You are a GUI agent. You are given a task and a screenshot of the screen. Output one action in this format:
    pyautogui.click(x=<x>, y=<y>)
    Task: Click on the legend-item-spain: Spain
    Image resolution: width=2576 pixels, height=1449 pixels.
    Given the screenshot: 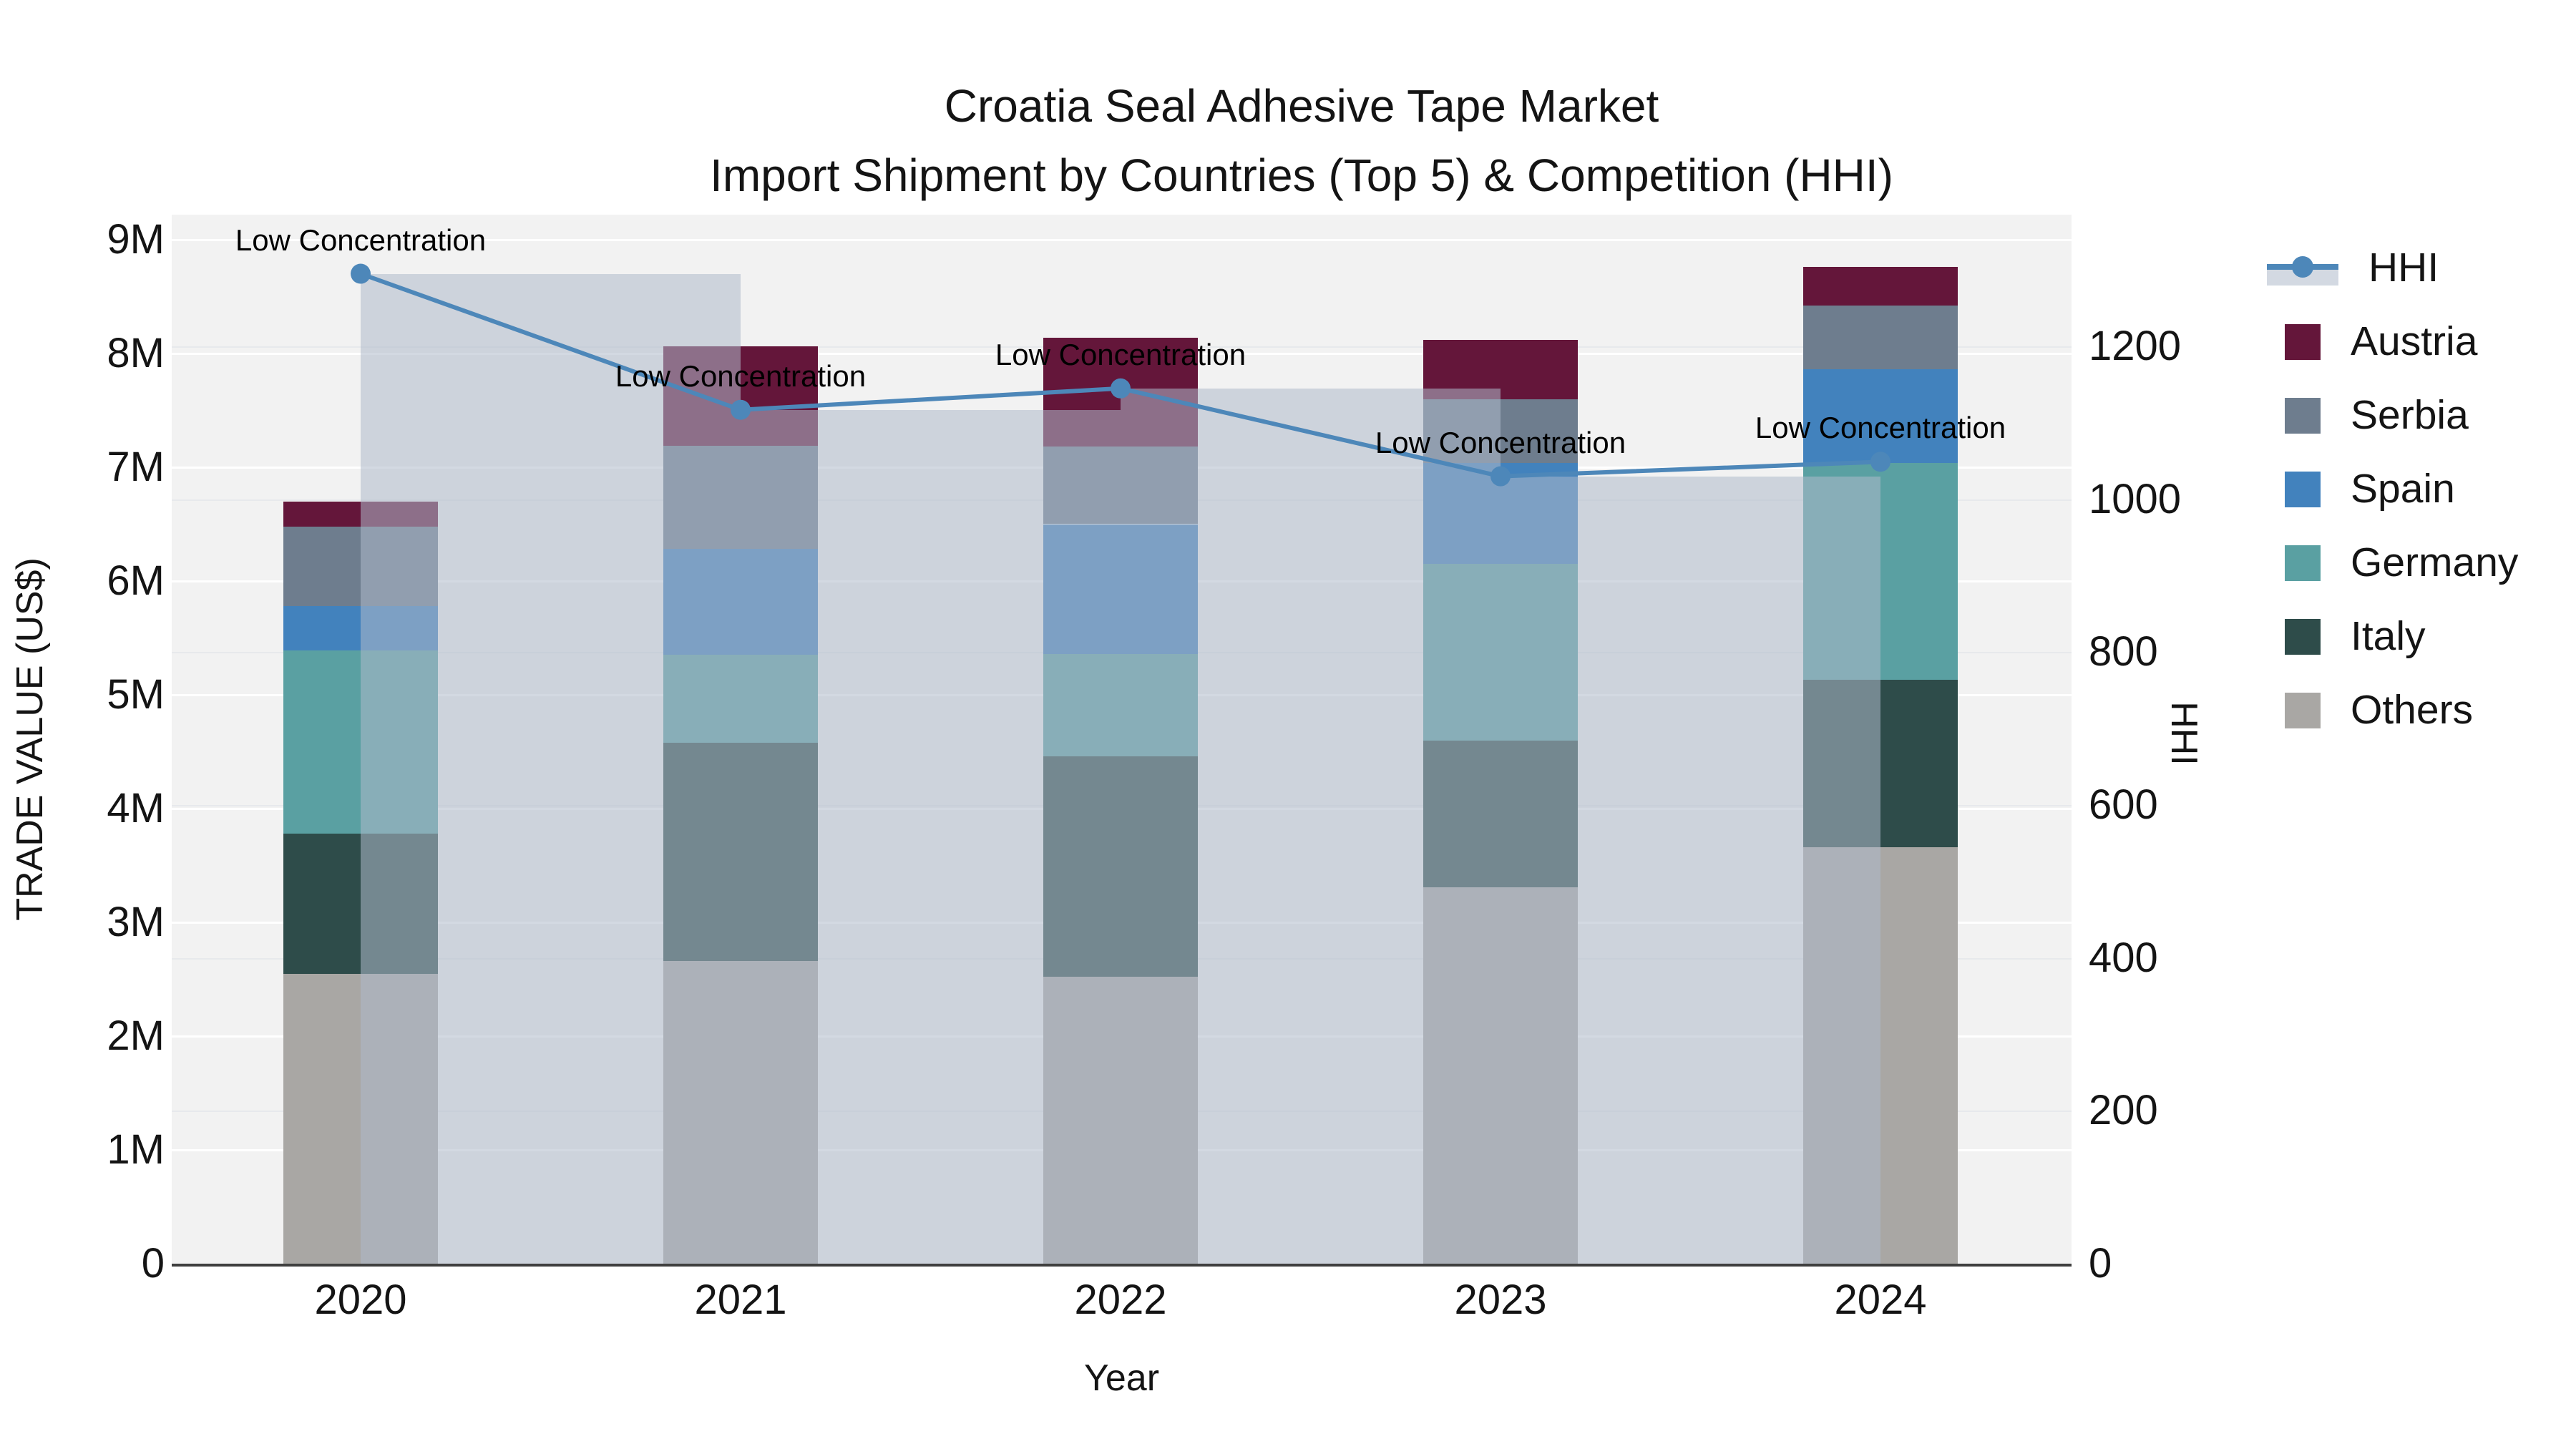 What is the action you would take?
    pyautogui.click(x=2361, y=489)
    